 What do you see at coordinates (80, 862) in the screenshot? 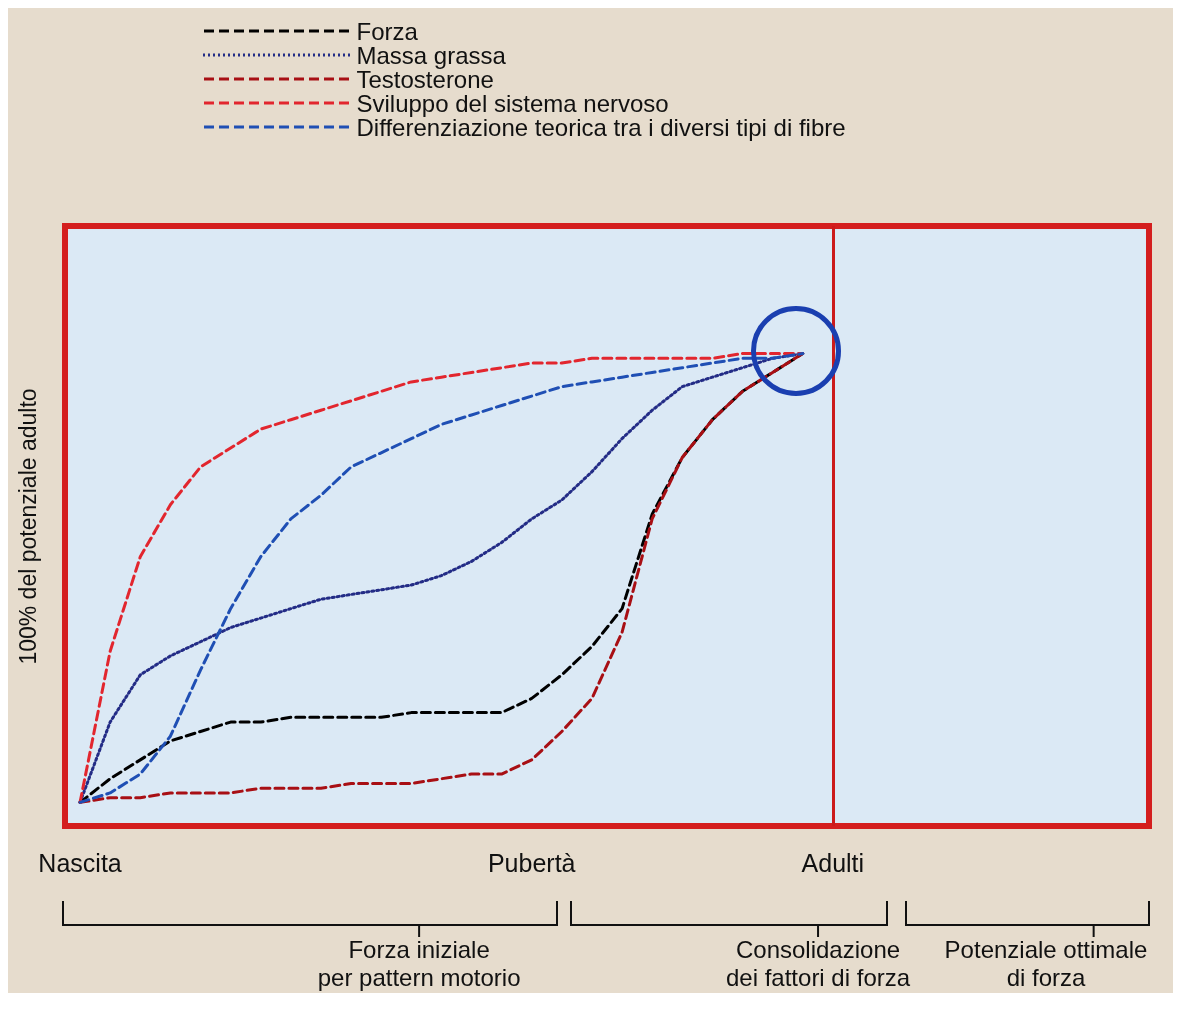
I see `x-tick-label: Nascita` at bounding box center [80, 862].